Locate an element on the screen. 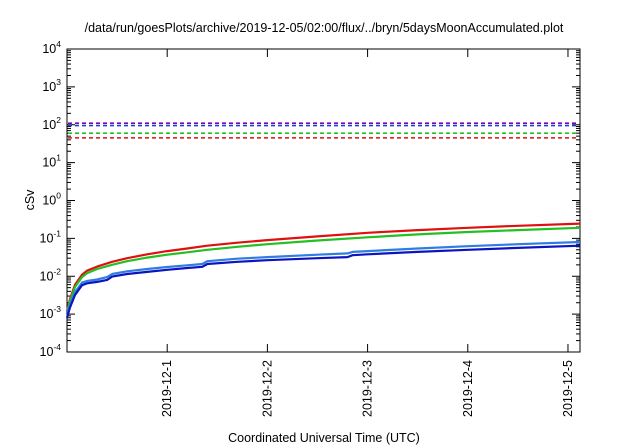 This screenshot has width=640, height=448. y-tick-label: 10¹ is located at coordinates (51, 161).